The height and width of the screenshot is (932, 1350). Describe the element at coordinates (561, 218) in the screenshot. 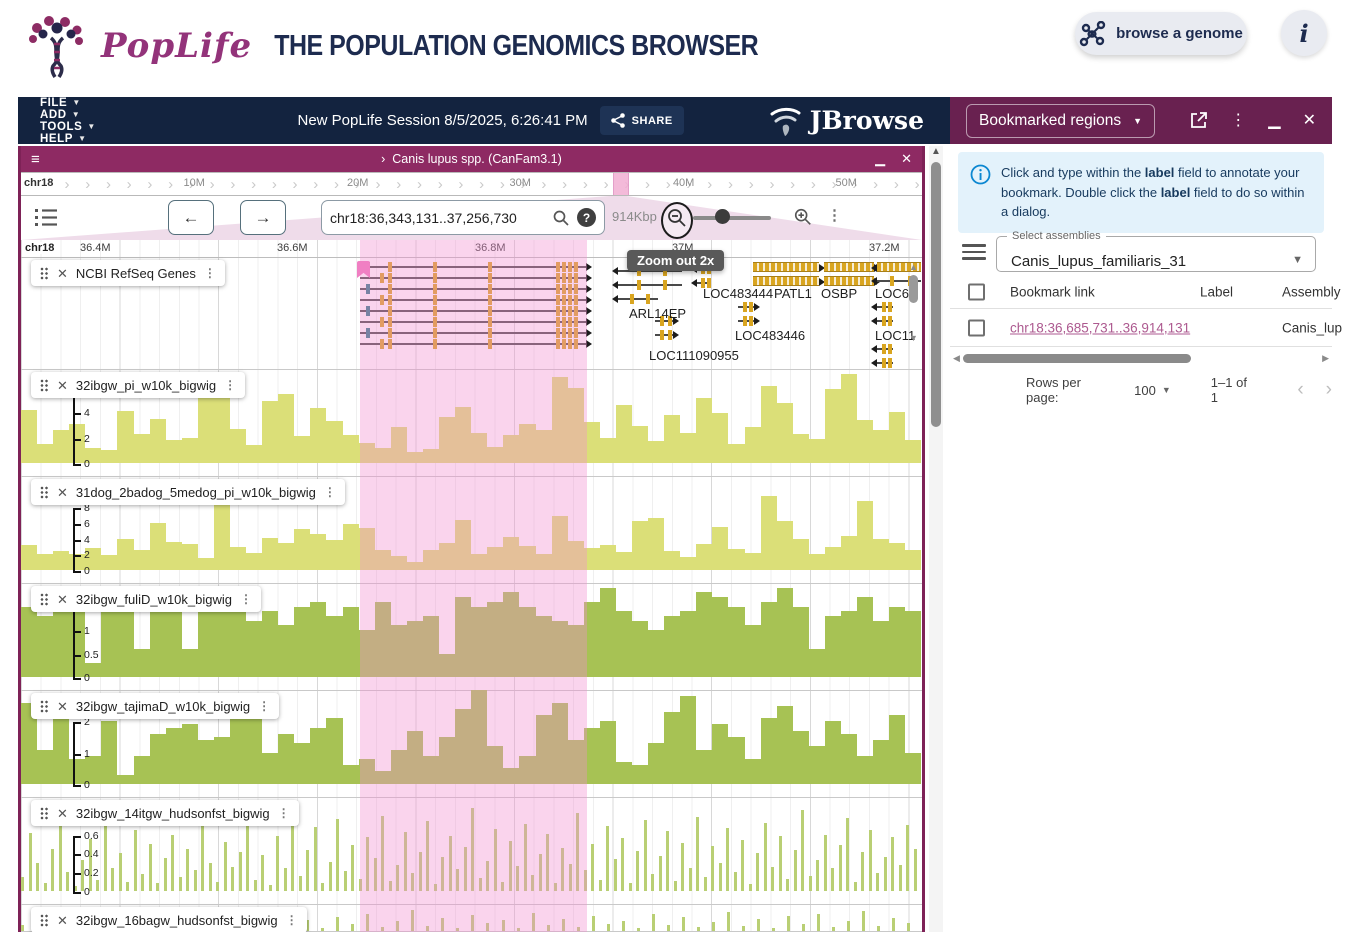

I see `search-icon` at that location.